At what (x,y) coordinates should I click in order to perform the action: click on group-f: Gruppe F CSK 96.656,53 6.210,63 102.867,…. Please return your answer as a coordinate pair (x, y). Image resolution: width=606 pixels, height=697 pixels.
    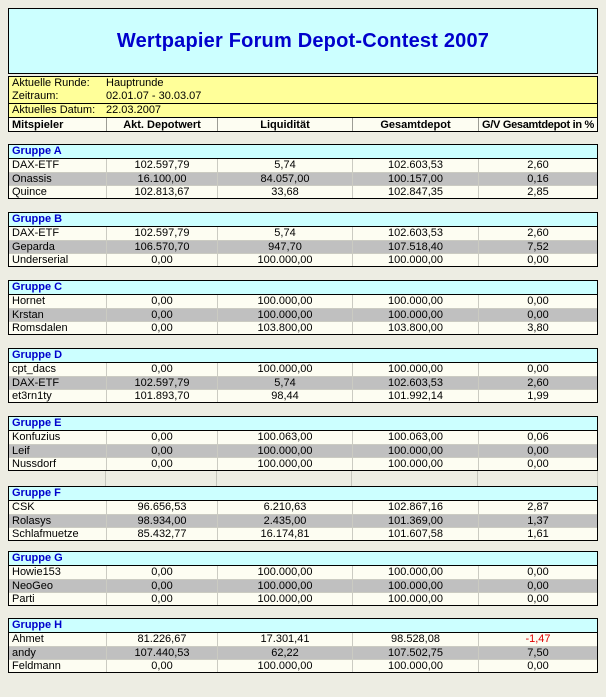
    Looking at the image, I should click on (303, 513).